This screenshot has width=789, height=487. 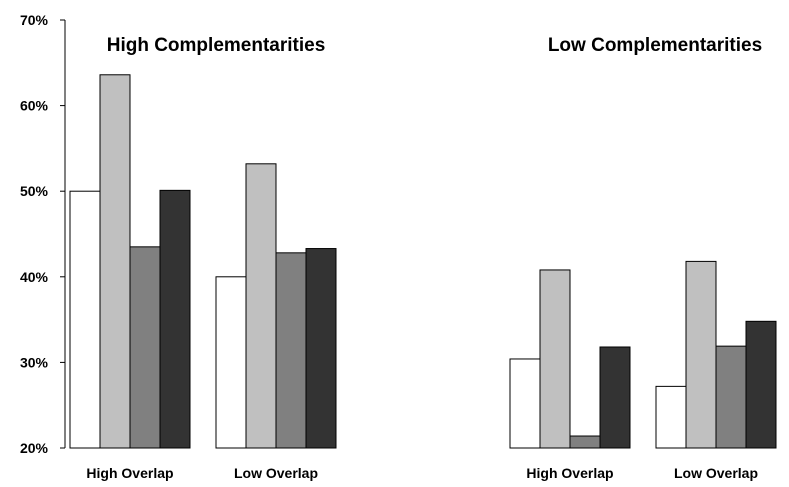 What do you see at coordinates (34, 191) in the screenshot?
I see `y-tick-label: 50%` at bounding box center [34, 191].